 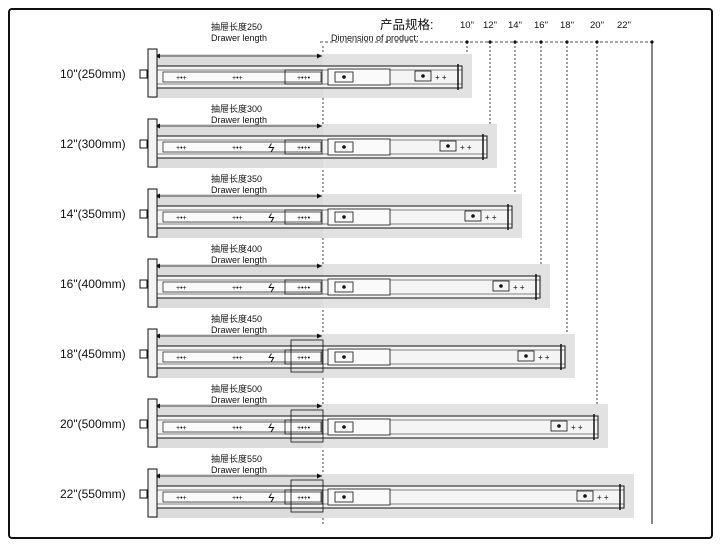 What do you see at coordinates (597, 25) in the screenshot?
I see `size-label-6: 20"` at bounding box center [597, 25].